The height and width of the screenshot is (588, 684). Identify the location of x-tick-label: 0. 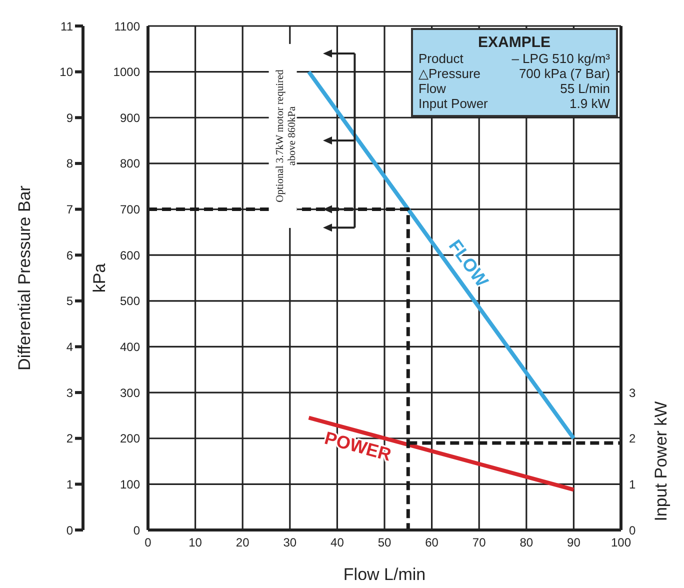
(148, 543).